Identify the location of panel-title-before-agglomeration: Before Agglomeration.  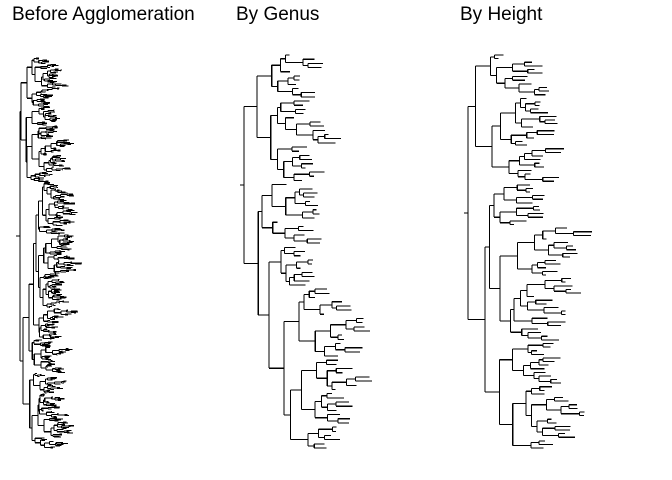
(103, 14).